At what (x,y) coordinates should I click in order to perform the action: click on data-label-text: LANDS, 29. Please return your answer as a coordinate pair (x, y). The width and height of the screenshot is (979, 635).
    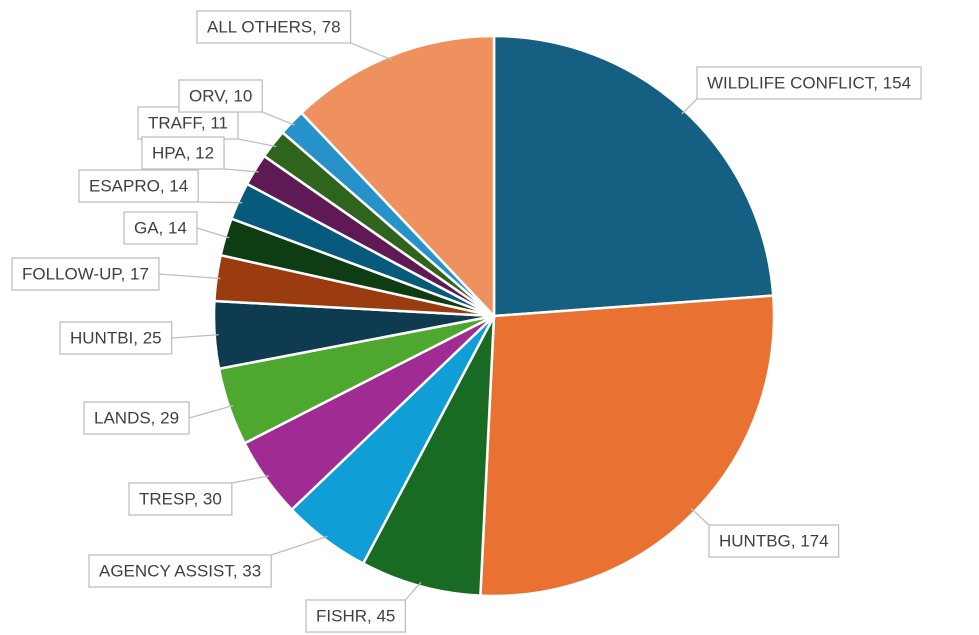
    Looking at the image, I should click on (136, 417).